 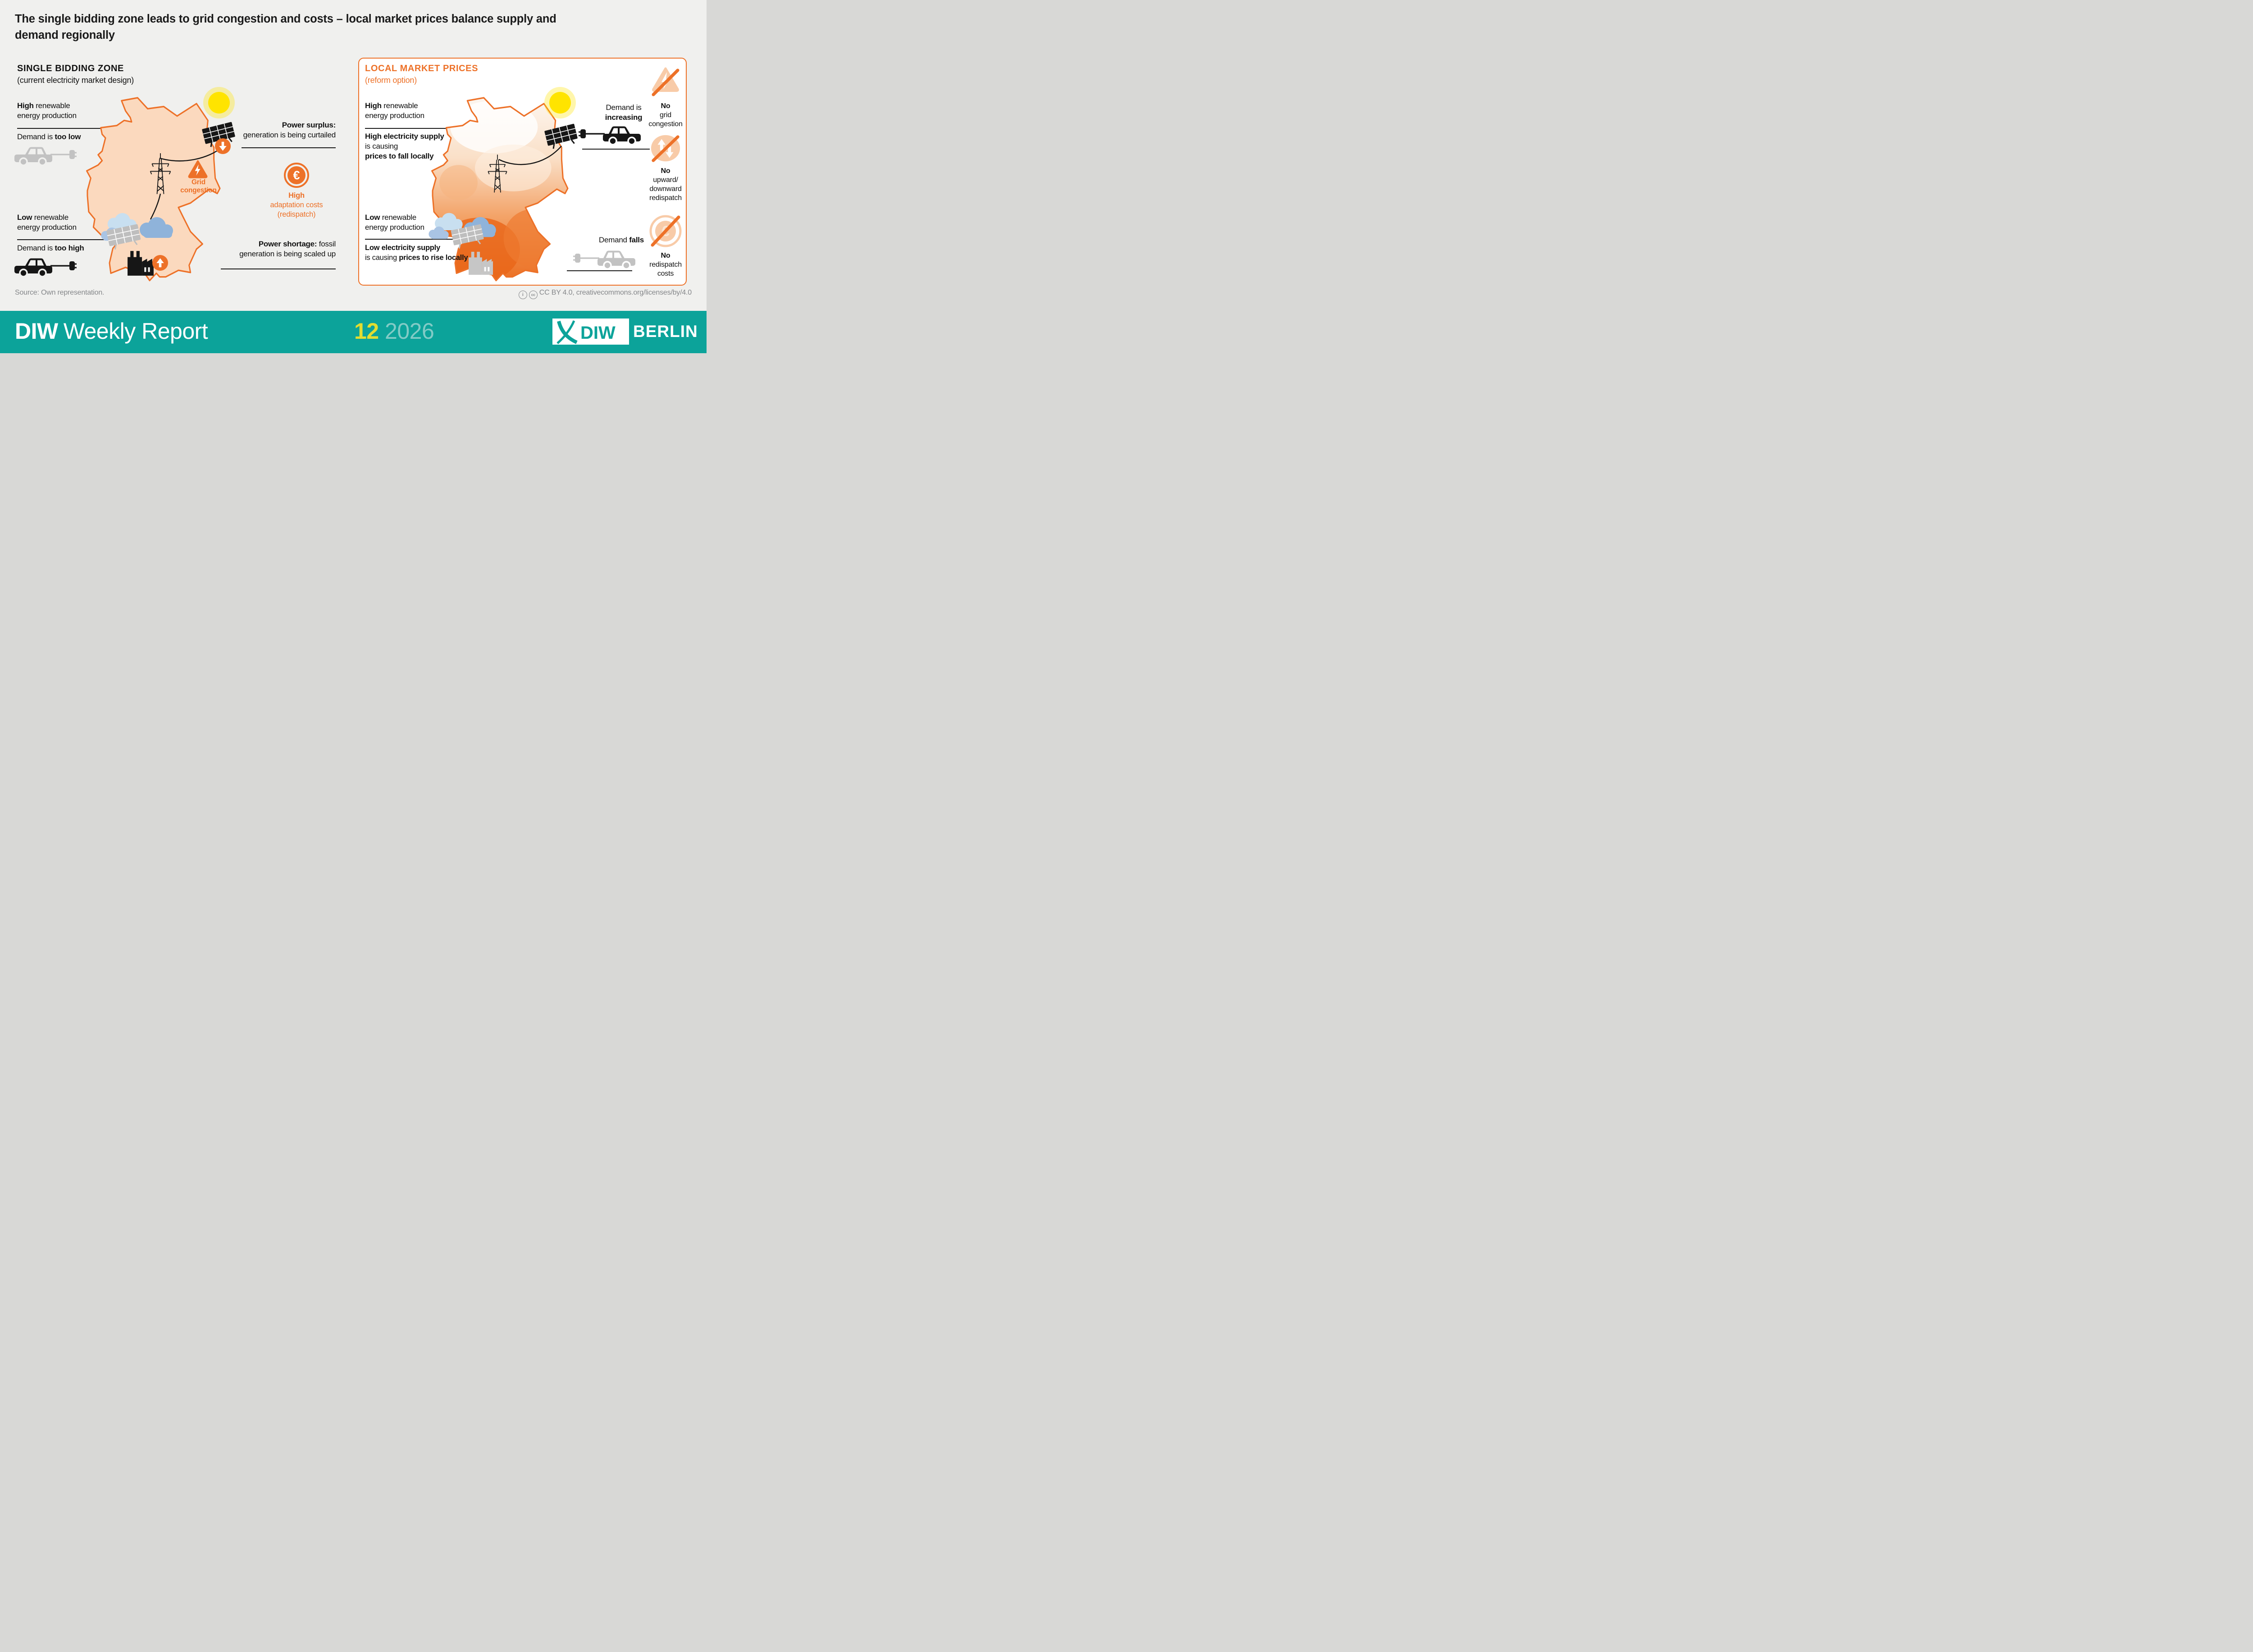 I want to click on annotation-low-renewable-right: Low renewable energy production, so click(x=414, y=222).